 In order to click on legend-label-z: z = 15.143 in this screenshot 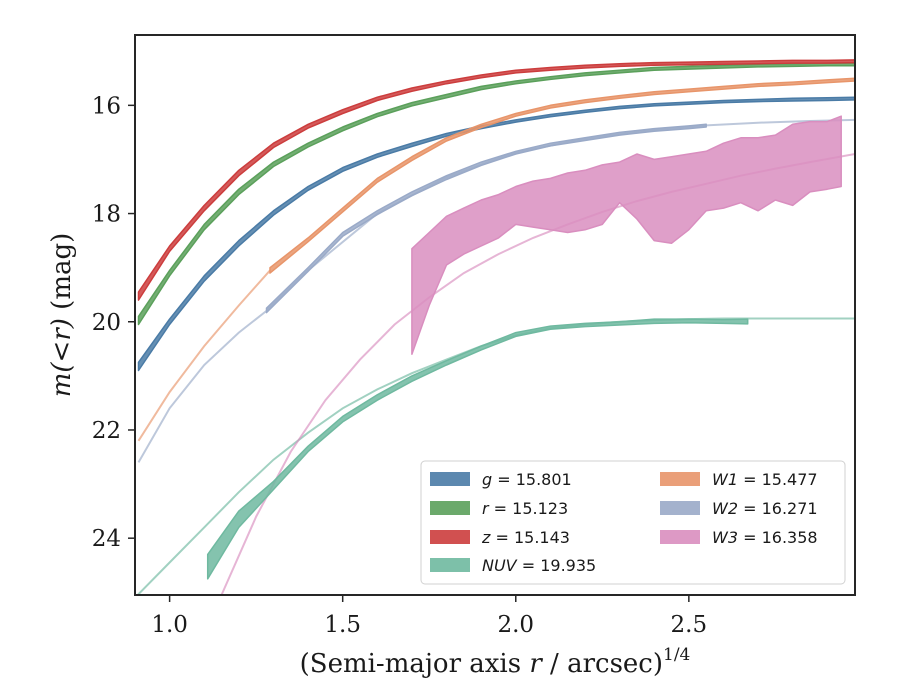, I will do `click(525, 537)`.